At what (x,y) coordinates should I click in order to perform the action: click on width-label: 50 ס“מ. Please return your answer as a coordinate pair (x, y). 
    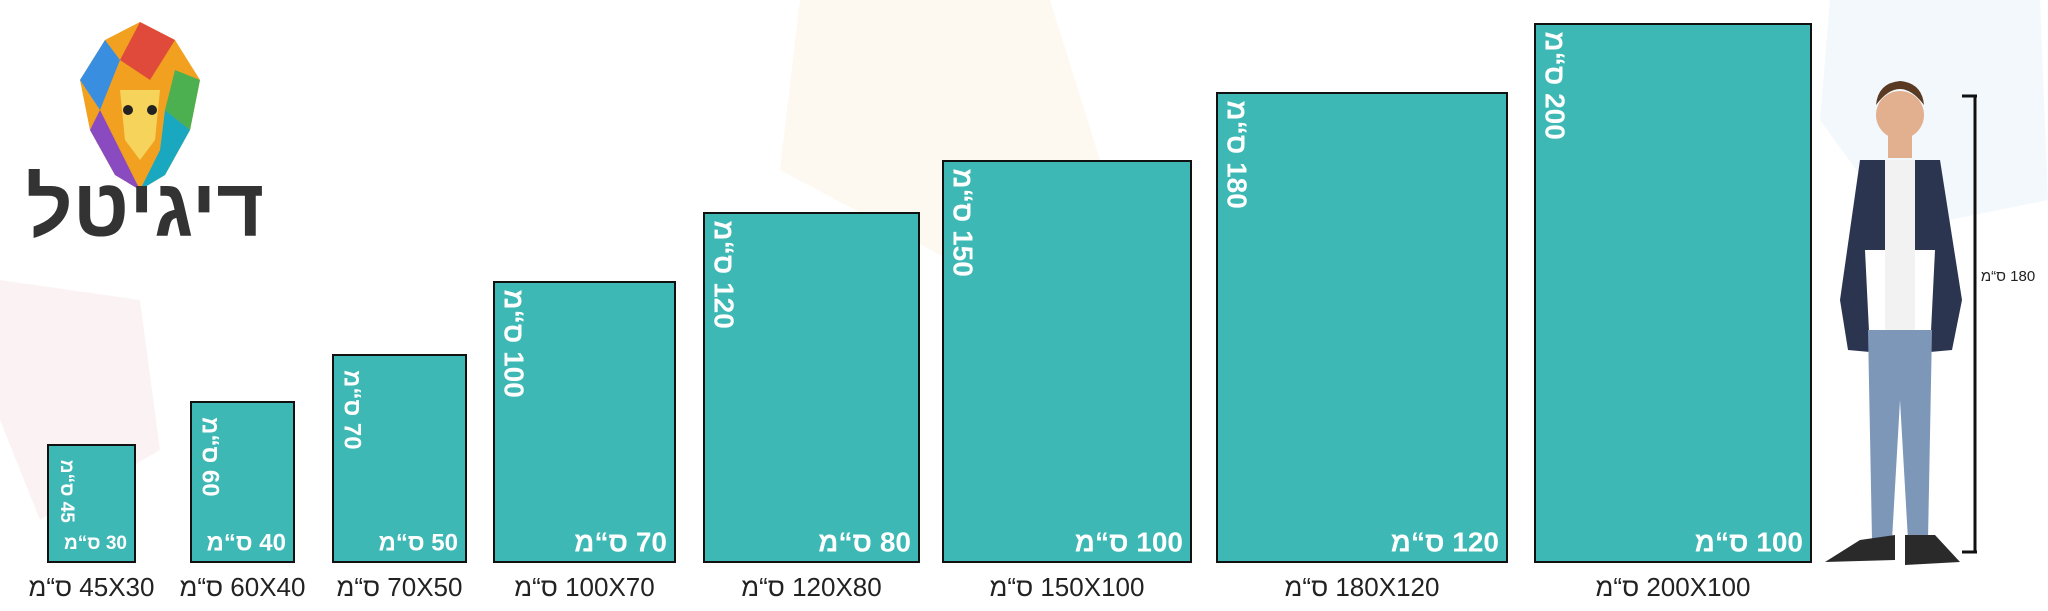
    Looking at the image, I should click on (418, 542).